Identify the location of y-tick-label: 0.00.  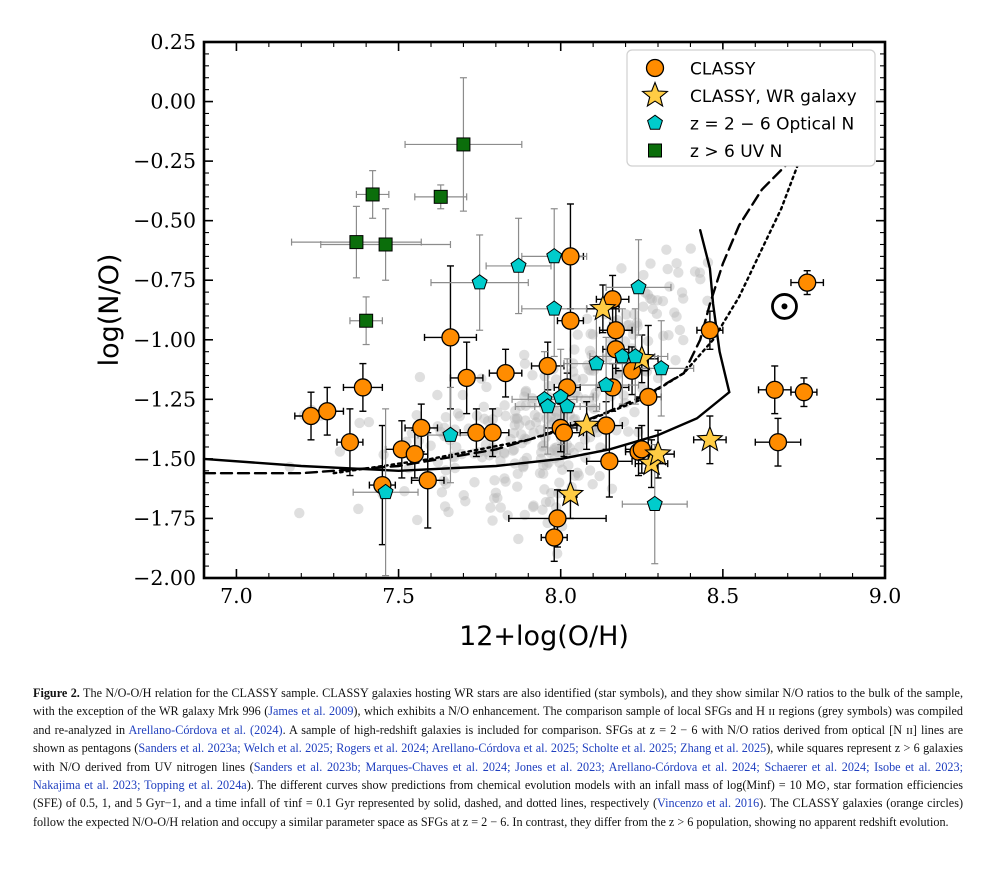
(173, 102).